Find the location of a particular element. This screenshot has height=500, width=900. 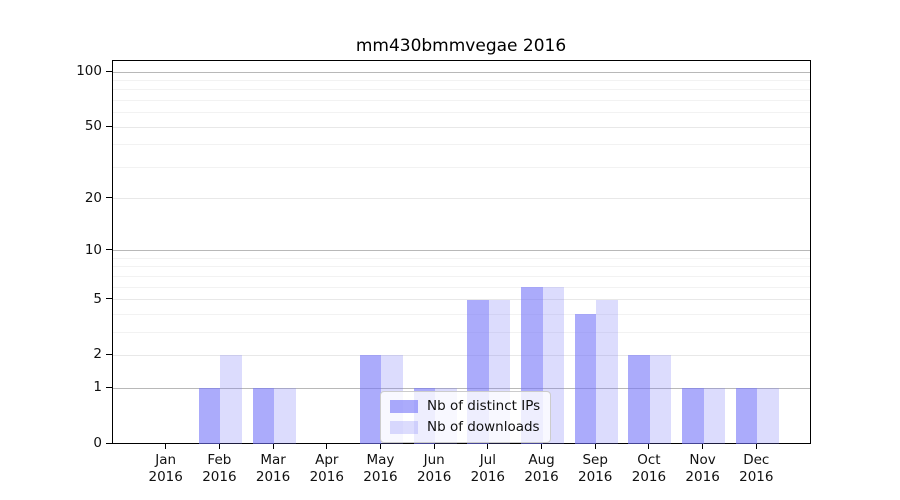

y-tick-label-1: 1 is located at coordinates (97, 387).